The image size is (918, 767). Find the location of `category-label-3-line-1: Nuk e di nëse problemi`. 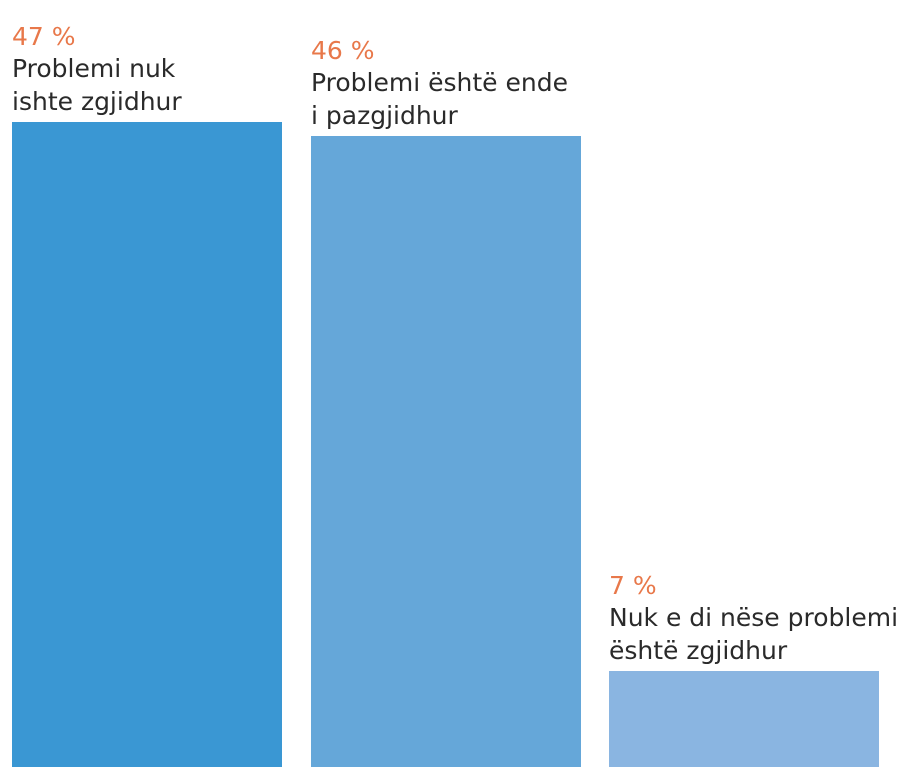

category-label-3-line-1: Nuk e di nëse problemi is located at coordinates (754, 617).